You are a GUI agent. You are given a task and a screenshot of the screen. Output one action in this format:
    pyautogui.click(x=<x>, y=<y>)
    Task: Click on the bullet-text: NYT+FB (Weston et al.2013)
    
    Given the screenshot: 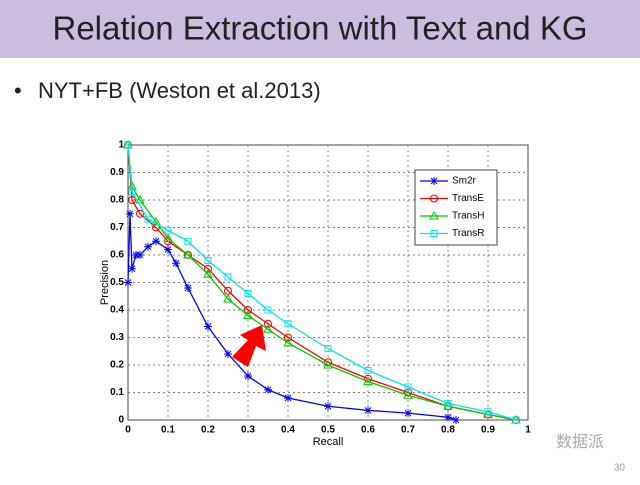 What is the action you would take?
    pyautogui.click(x=179, y=90)
    